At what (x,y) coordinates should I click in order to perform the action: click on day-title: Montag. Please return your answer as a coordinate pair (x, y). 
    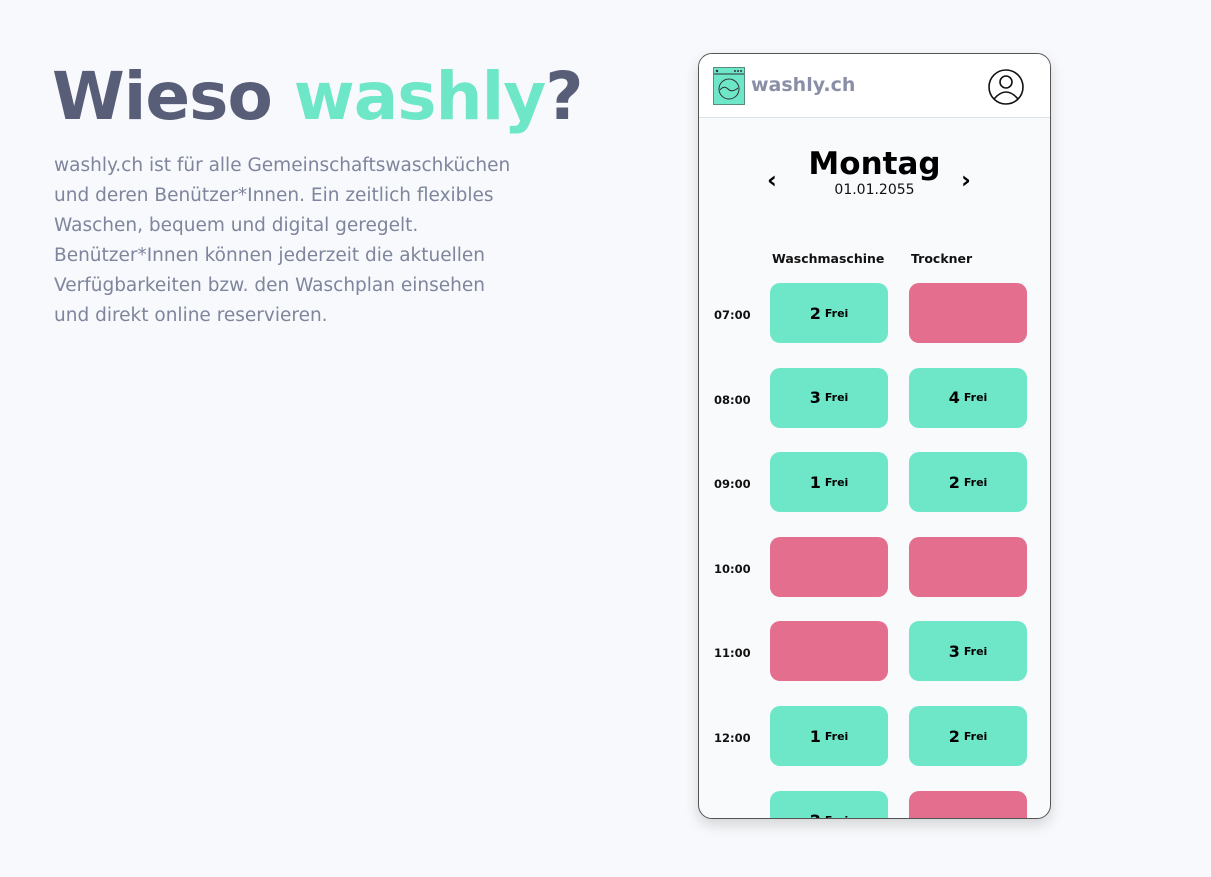
    Looking at the image, I should click on (874, 164).